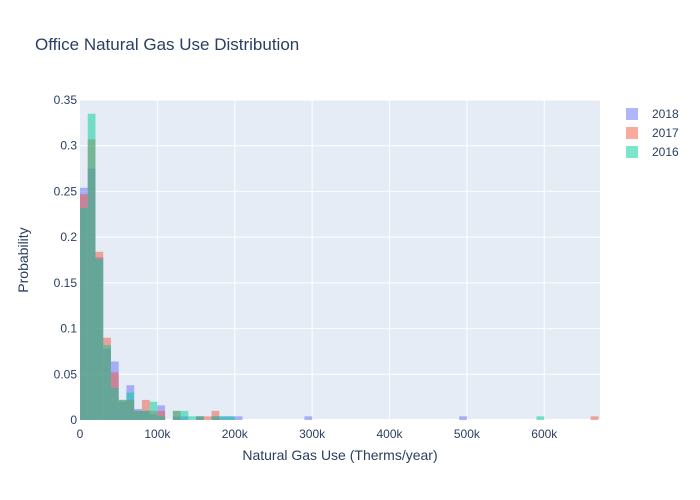 This screenshot has height=500, width=700. I want to click on legend-item-2018: 2018, so click(652, 114).